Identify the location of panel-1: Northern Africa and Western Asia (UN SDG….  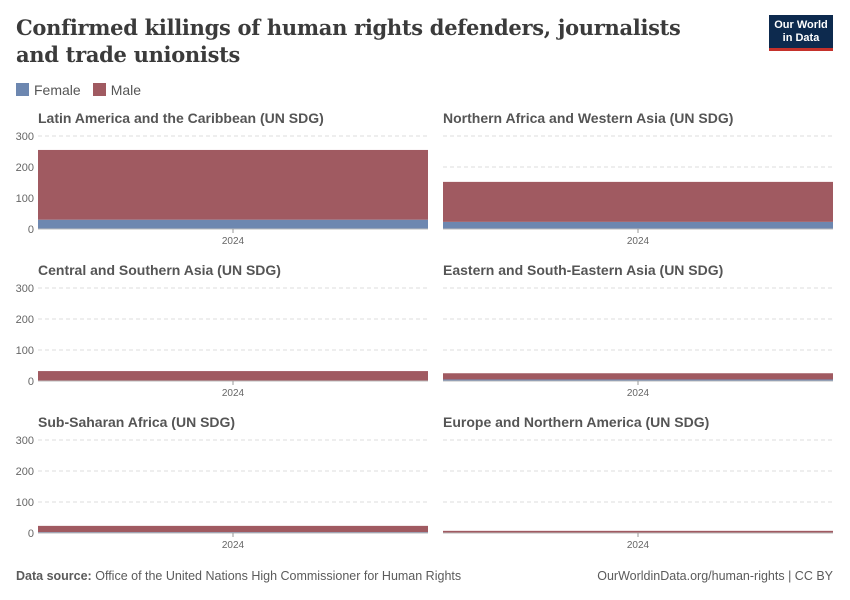
(638, 178).